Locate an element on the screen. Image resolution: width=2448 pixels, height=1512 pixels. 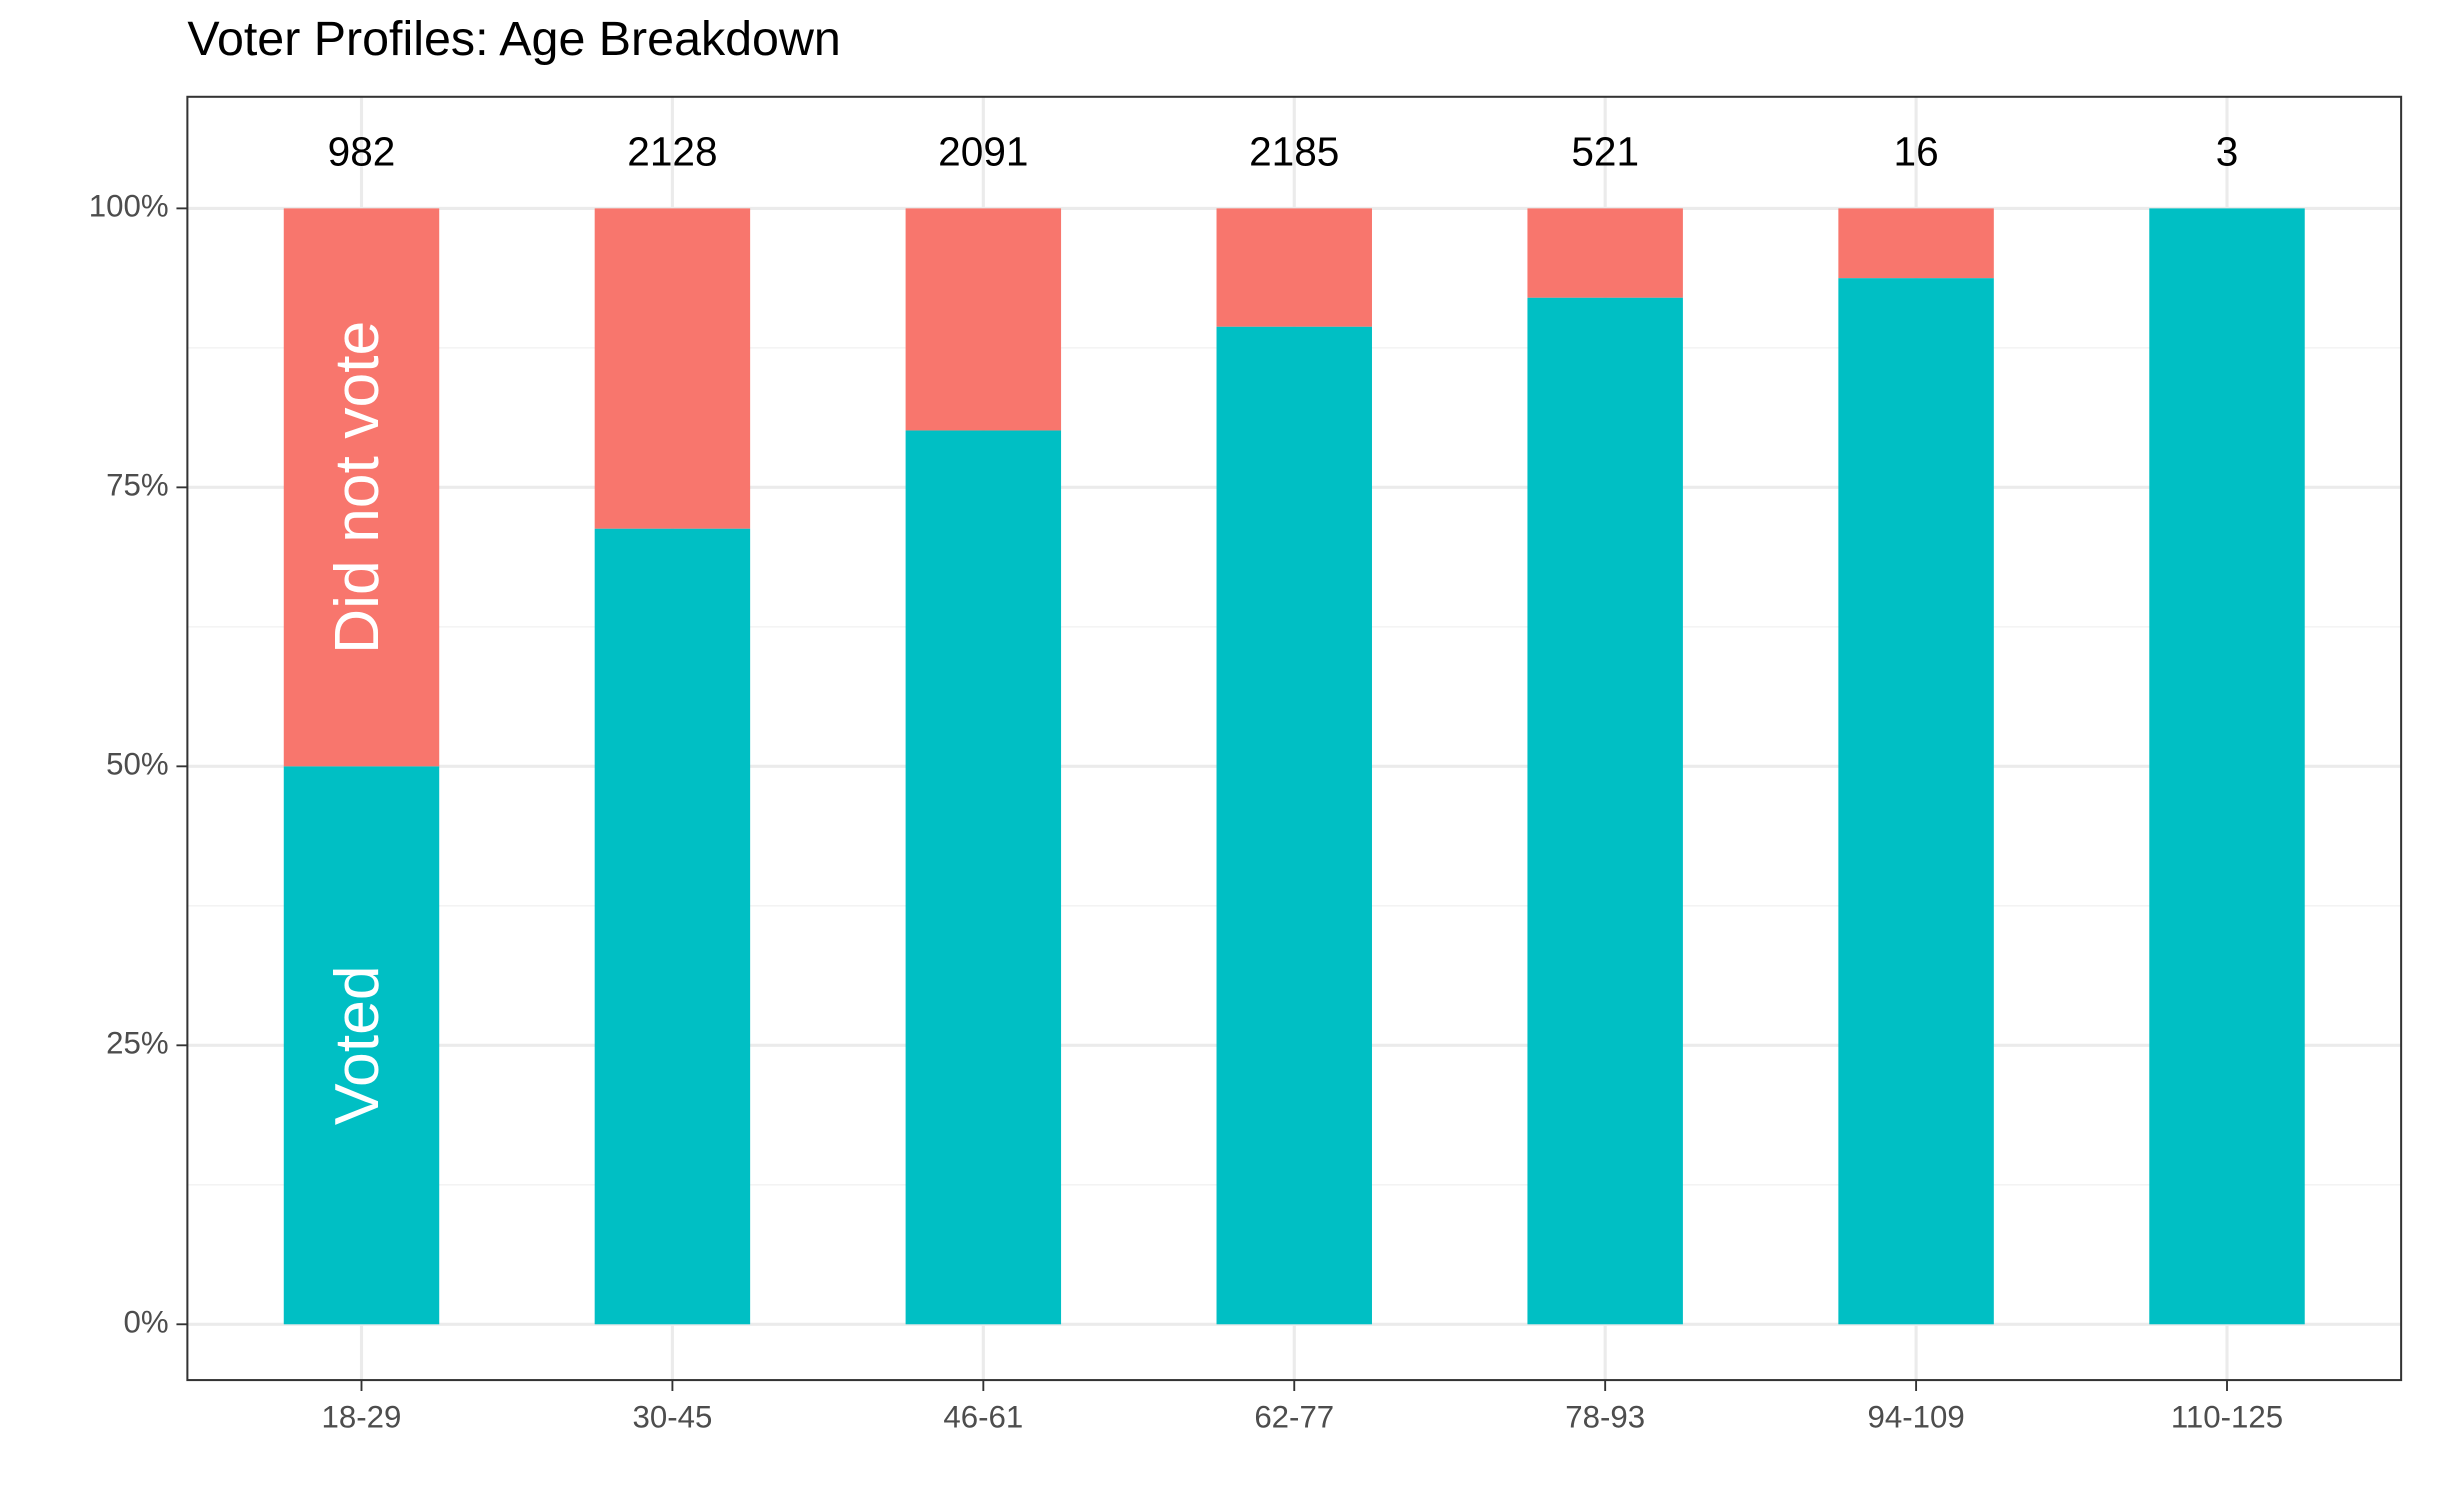
series-label: Voted is located at coordinates (357, 1045).